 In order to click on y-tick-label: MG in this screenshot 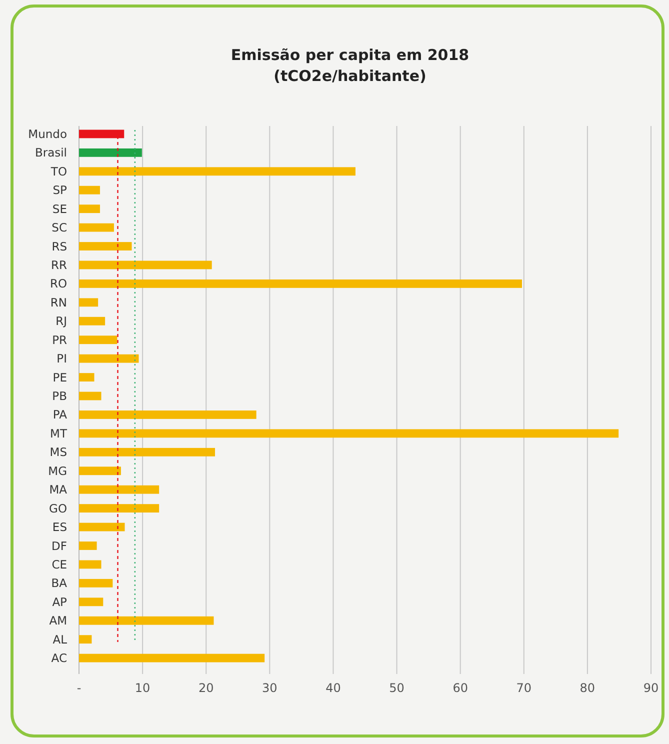, I will do `click(57, 471)`.